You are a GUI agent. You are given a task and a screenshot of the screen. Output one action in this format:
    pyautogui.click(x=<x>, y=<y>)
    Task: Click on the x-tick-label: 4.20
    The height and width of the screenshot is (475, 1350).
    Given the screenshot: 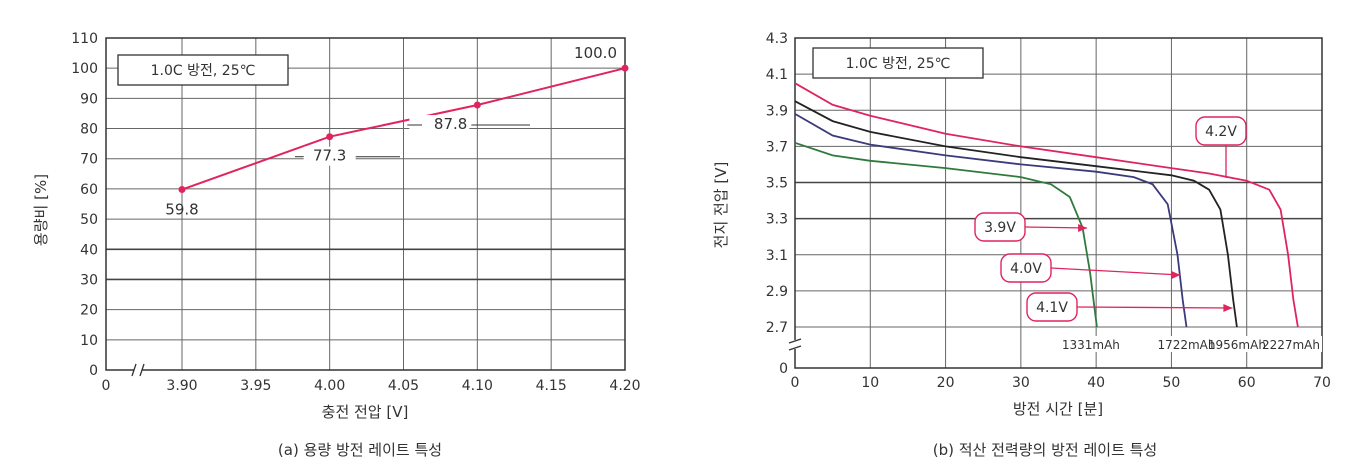 What is the action you would take?
    pyautogui.click(x=624, y=386)
    